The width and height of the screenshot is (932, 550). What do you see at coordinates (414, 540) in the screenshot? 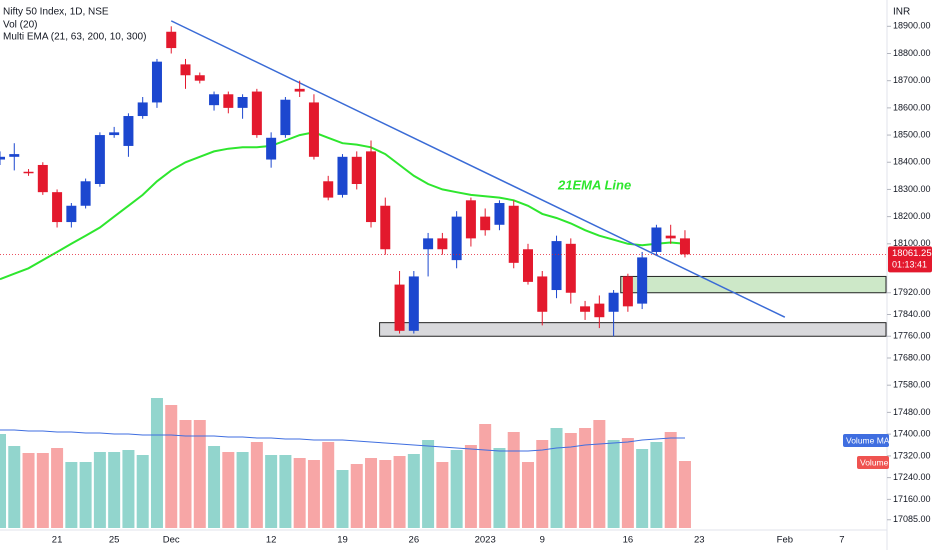
I see `x-tick-label: 26` at bounding box center [414, 540].